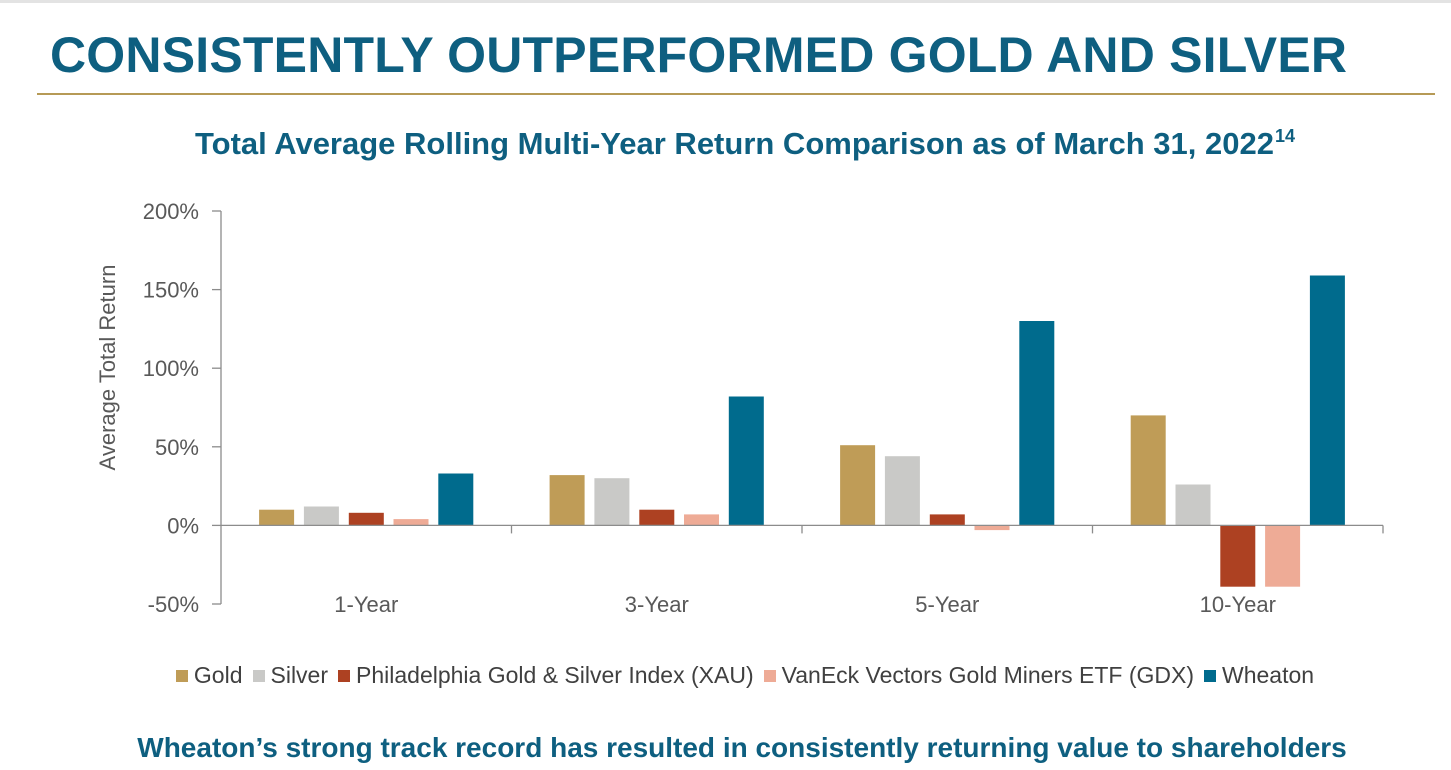  Describe the element at coordinates (171, 290) in the screenshot. I see `y-tick-label: 150%` at that location.